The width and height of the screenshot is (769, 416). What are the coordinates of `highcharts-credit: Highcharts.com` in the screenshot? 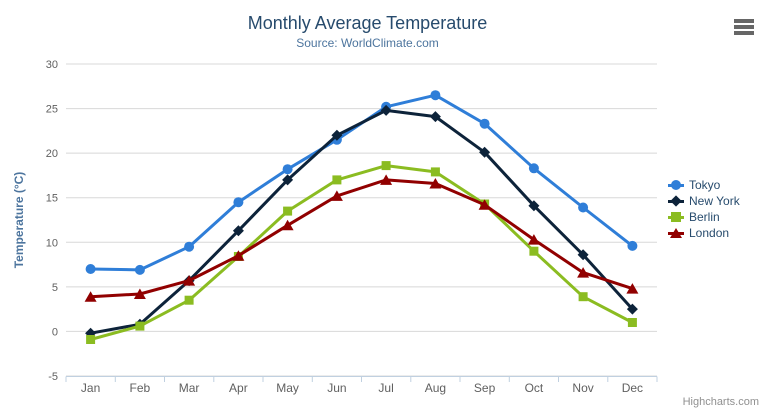 It's located at (720, 402).